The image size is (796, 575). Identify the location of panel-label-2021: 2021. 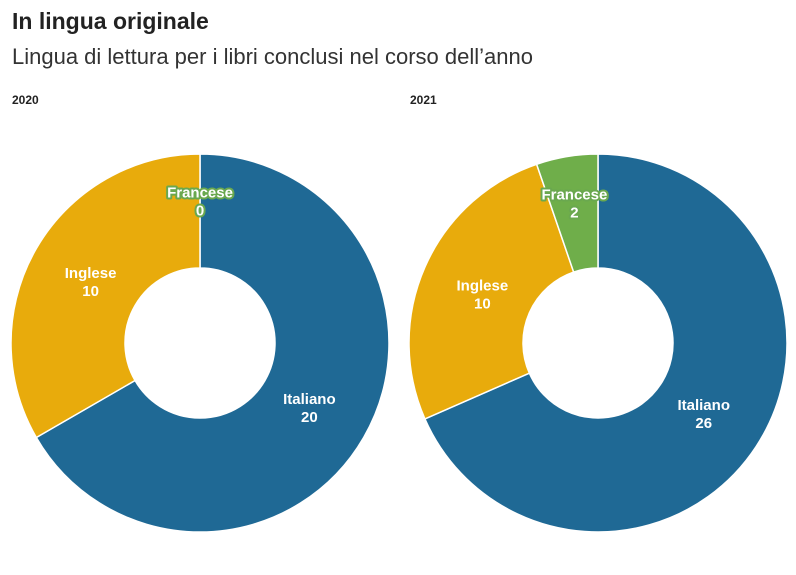
(423, 100).